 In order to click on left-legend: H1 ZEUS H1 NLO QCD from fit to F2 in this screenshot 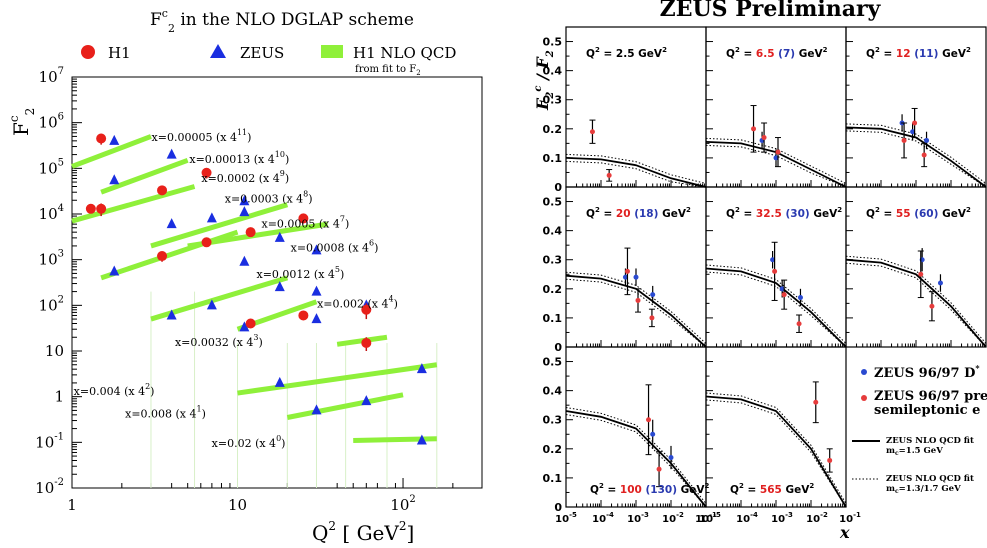, I will do `click(268, 60)`.